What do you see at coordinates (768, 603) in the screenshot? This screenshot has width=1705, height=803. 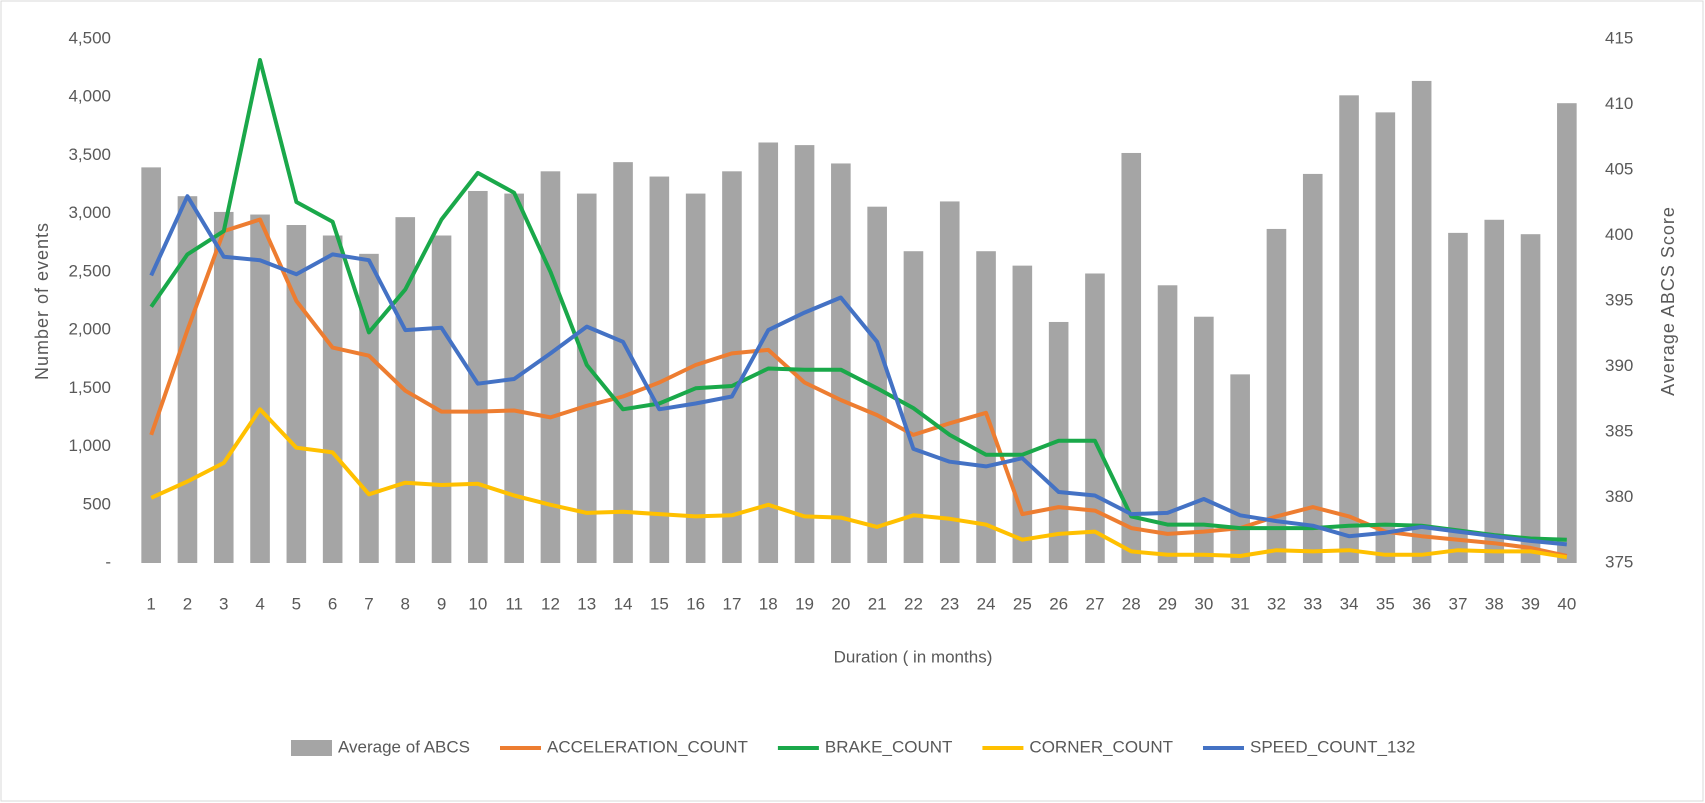 I see `x-tick-label: 18` at bounding box center [768, 603].